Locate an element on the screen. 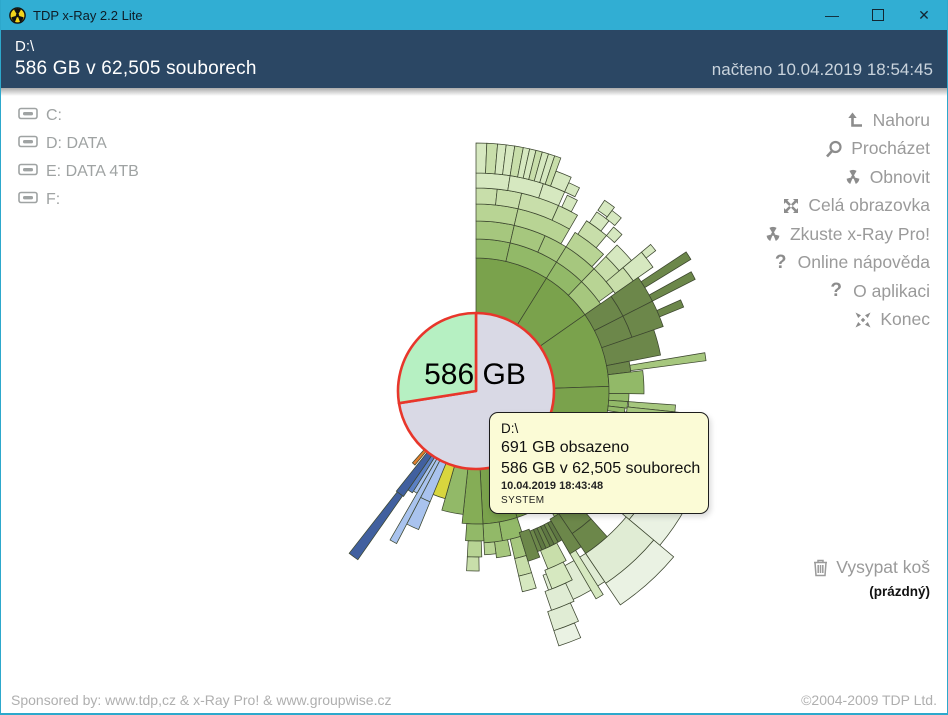 The width and height of the screenshot is (948, 715). menu-item-zkuste-x-ray-pro: Zkuste x-Ray Pro! is located at coordinates (846, 234).